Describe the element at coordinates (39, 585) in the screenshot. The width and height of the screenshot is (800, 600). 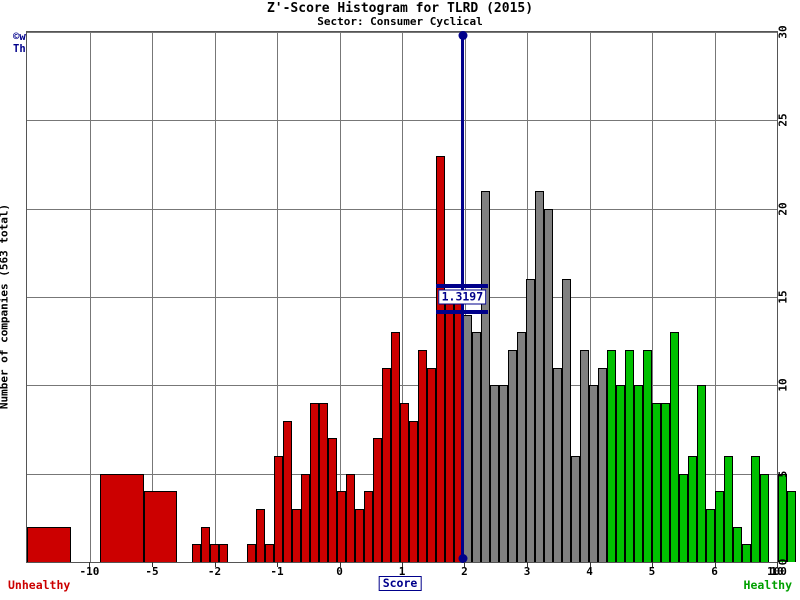
I see `unhealthy-label: Unhealthy` at that location.